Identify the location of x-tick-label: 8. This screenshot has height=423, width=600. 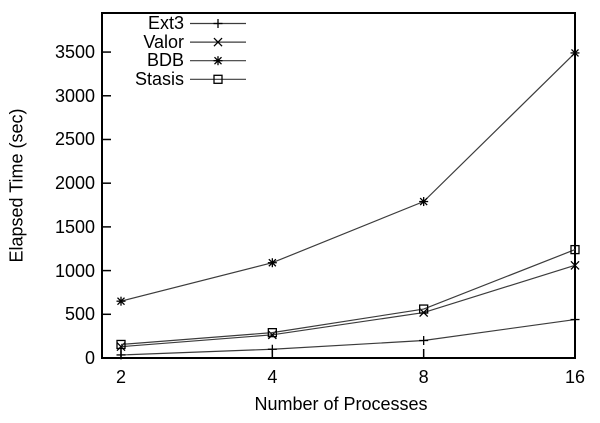
(423, 377).